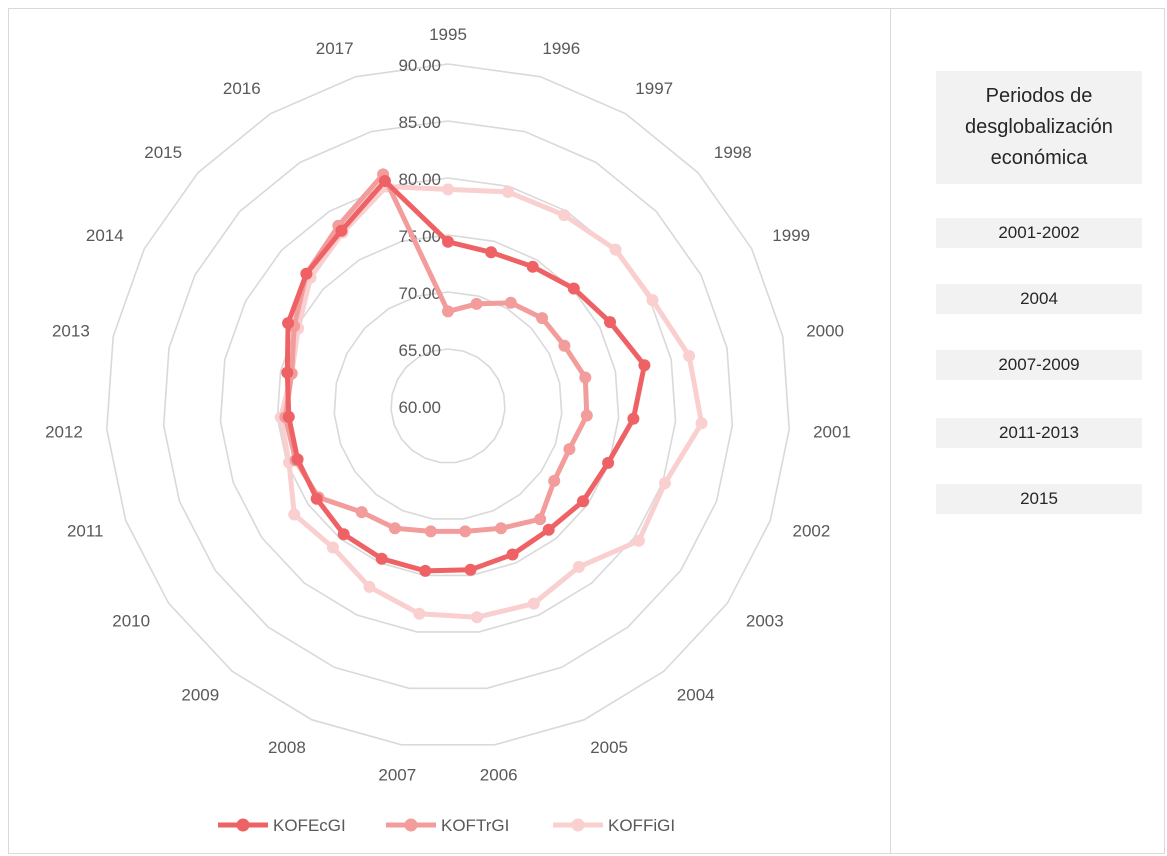  Describe the element at coordinates (200, 695) in the screenshot. I see `category-label: 2009` at that location.